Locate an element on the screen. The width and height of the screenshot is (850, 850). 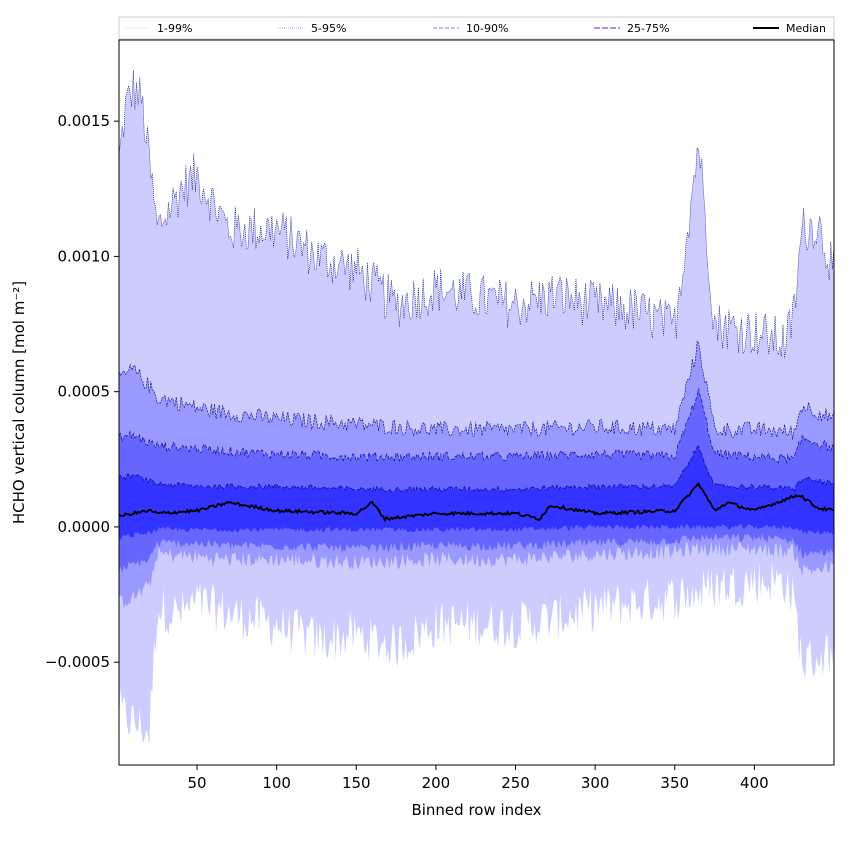
legend-item: Median is located at coordinates (789, 28).